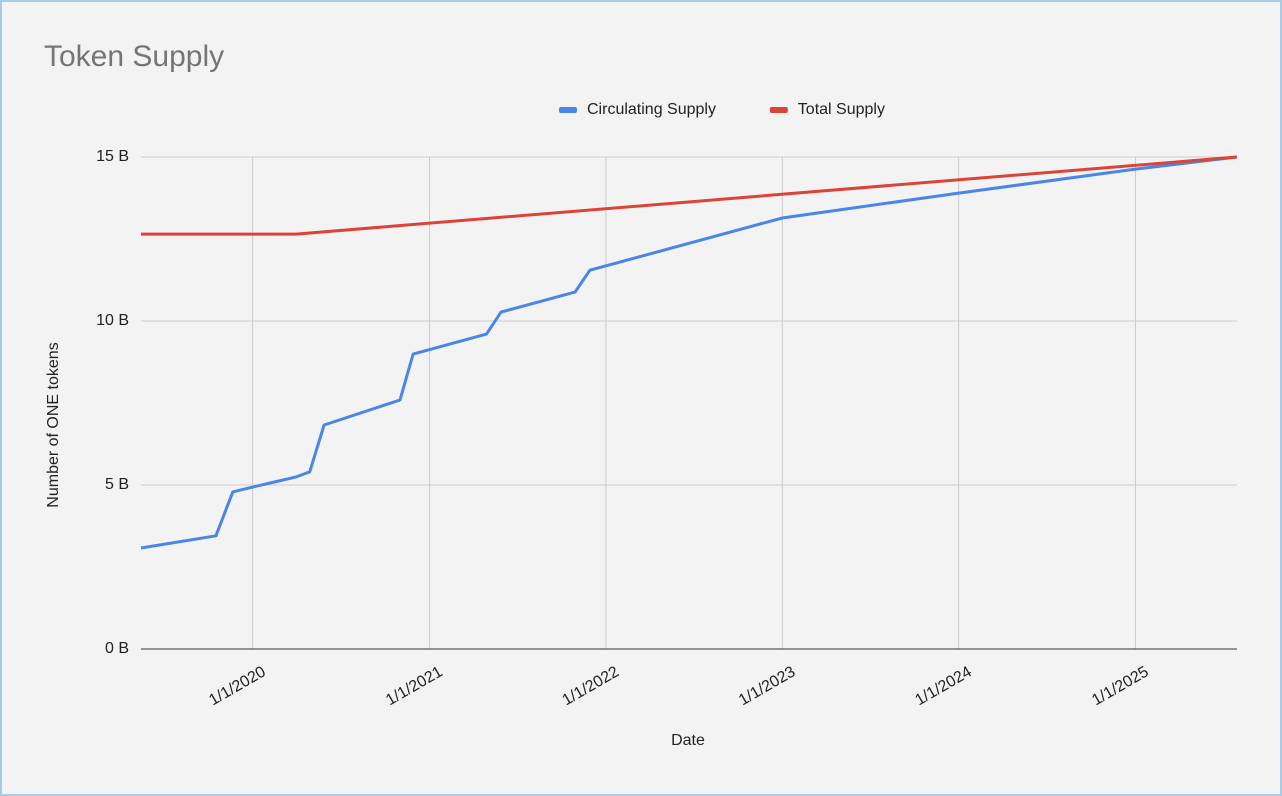 This screenshot has width=1282, height=796. I want to click on legend-label: Circulating Supply, so click(651, 109).